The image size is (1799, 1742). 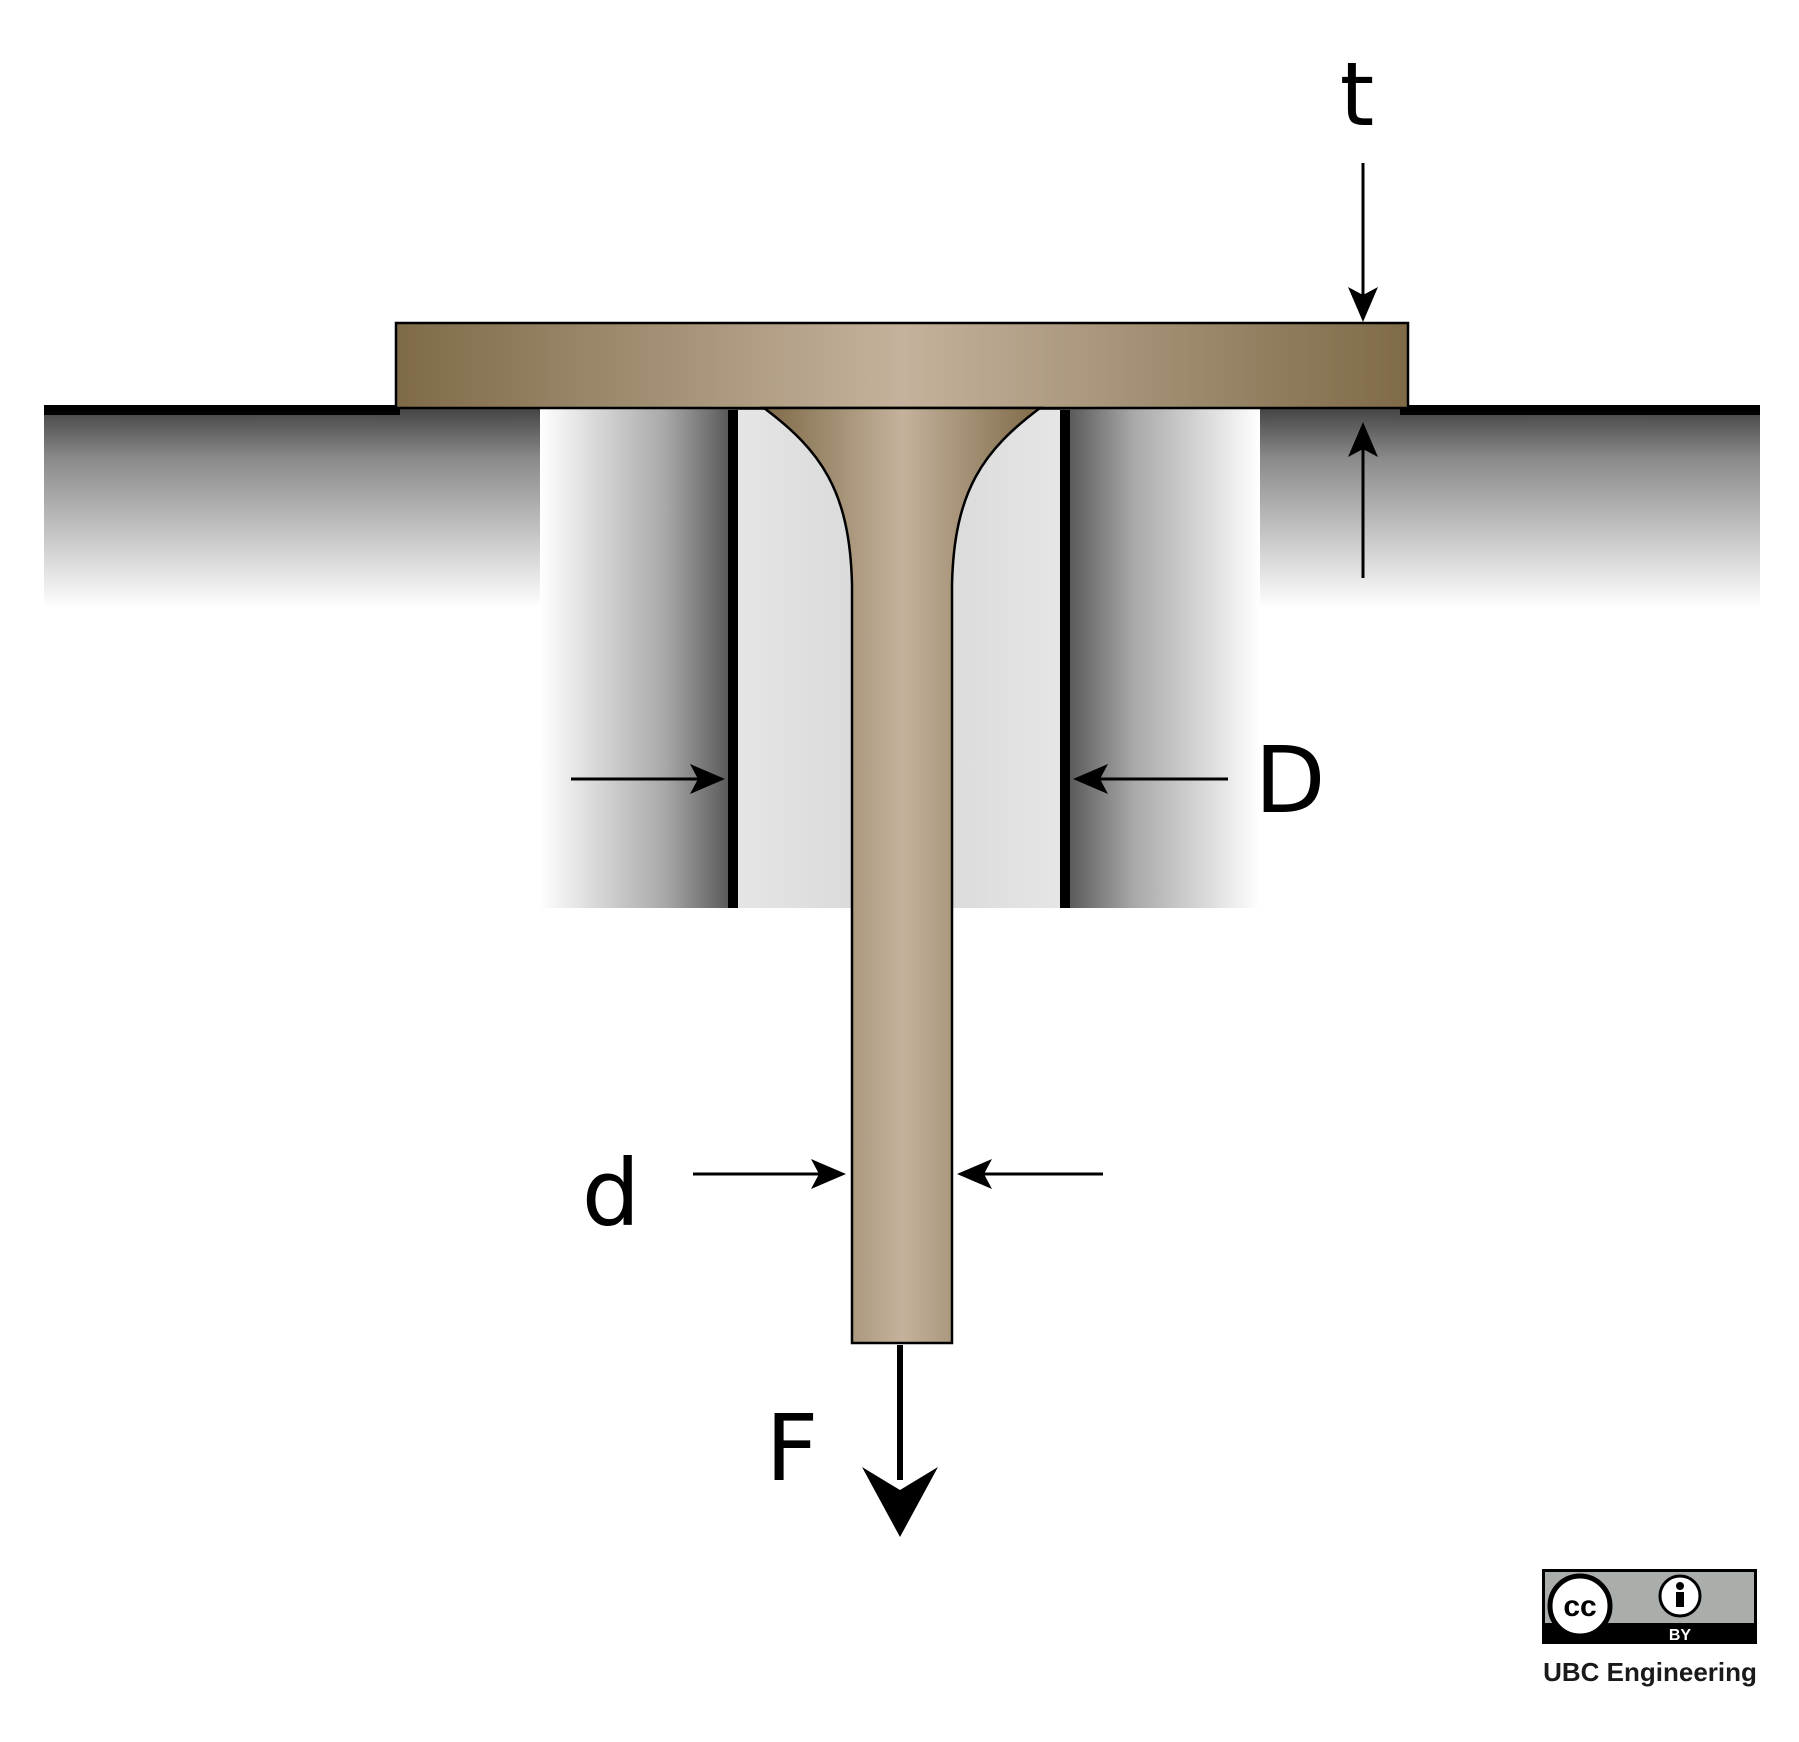 I want to click on by-person-body, so click(x=1680, y=1599).